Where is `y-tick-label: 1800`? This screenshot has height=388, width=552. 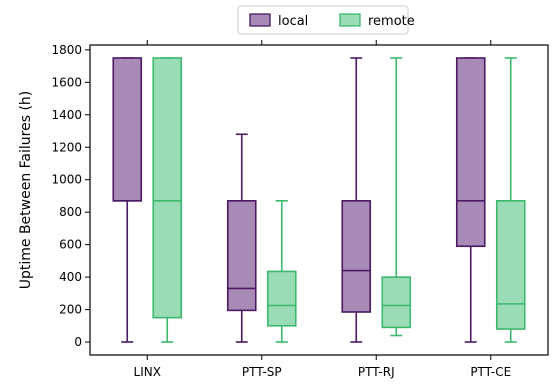
y-tick-label: 1800 is located at coordinates (66, 50).